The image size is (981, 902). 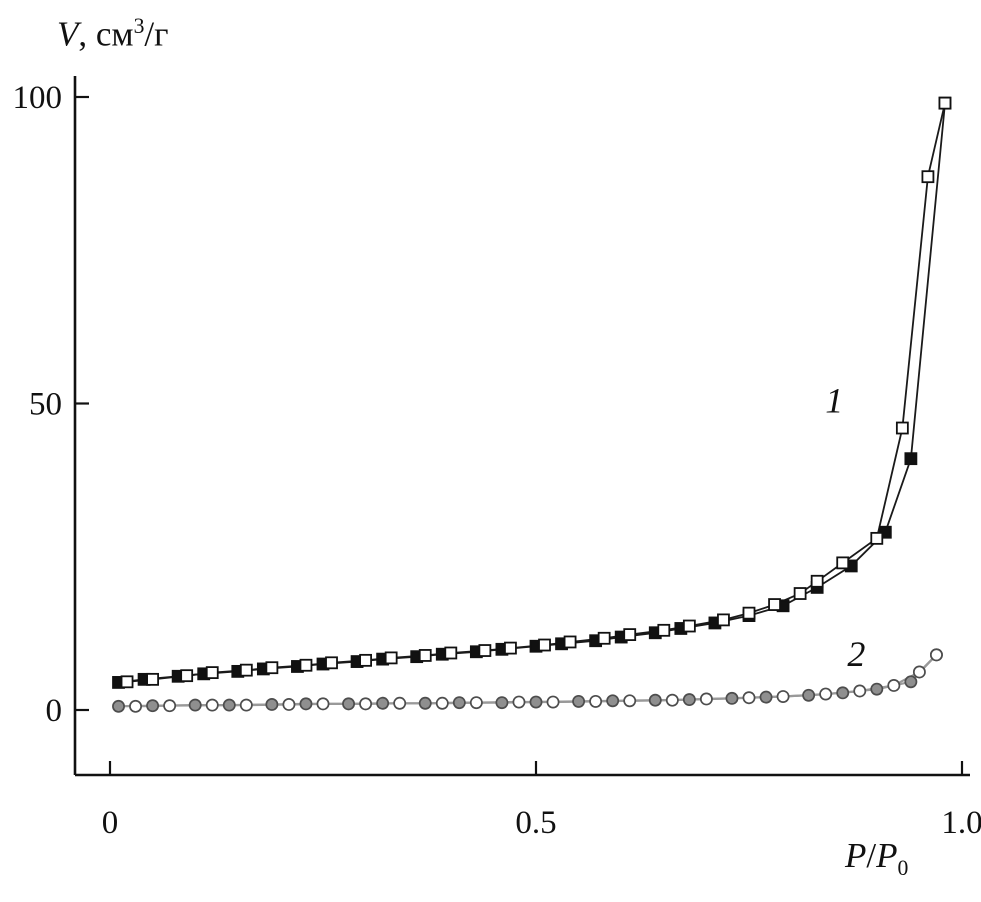 I want to click on y-axis-variable: V, so click(x=68, y=34).